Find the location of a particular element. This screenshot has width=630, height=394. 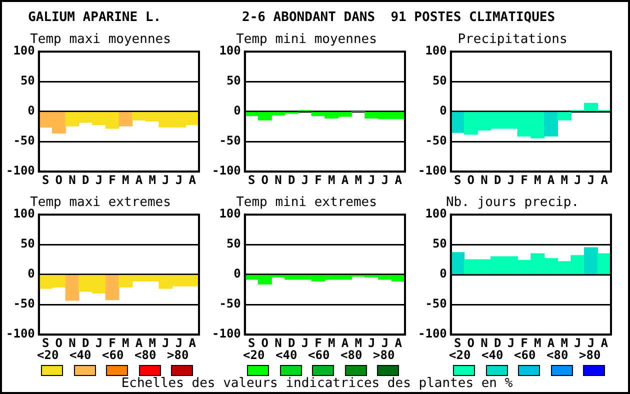

text: Echelles des valeurs indicatrices des plantes en % is located at coordinates (317, 383).